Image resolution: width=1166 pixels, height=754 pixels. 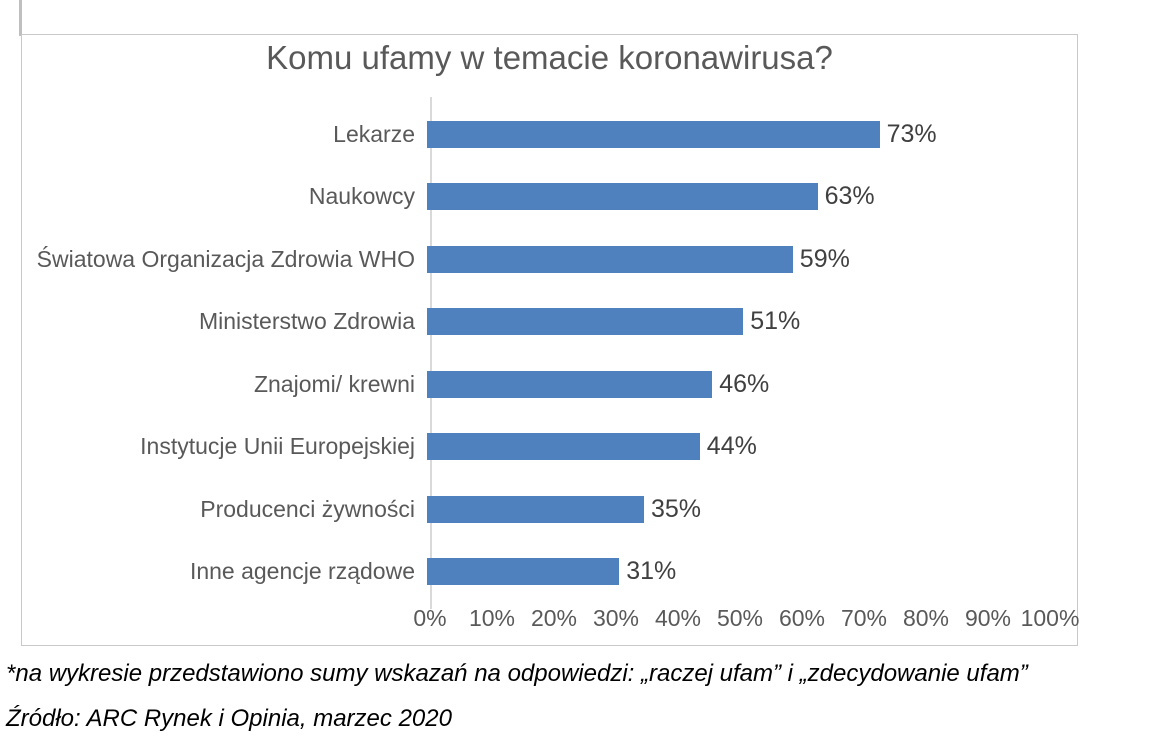 What do you see at coordinates (740, 618) in the screenshot?
I see `x-tick-label: 50%` at bounding box center [740, 618].